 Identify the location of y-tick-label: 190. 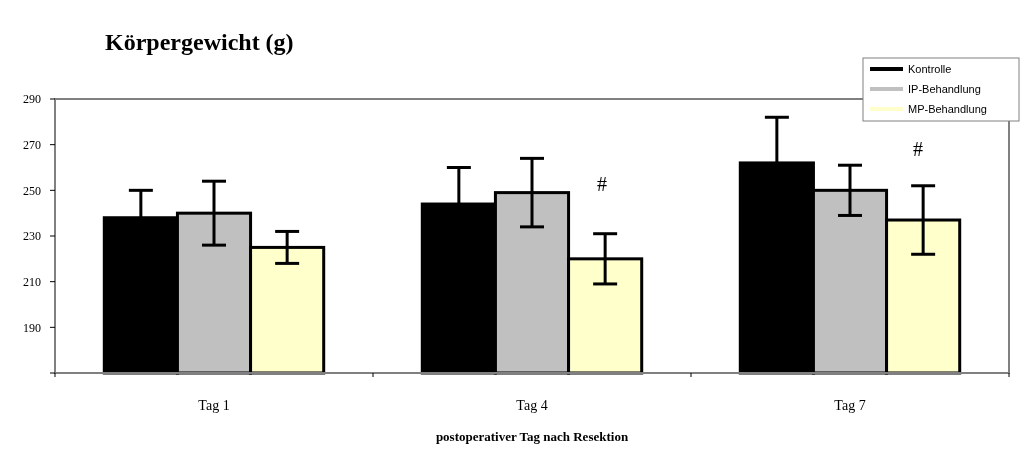
(32, 327).